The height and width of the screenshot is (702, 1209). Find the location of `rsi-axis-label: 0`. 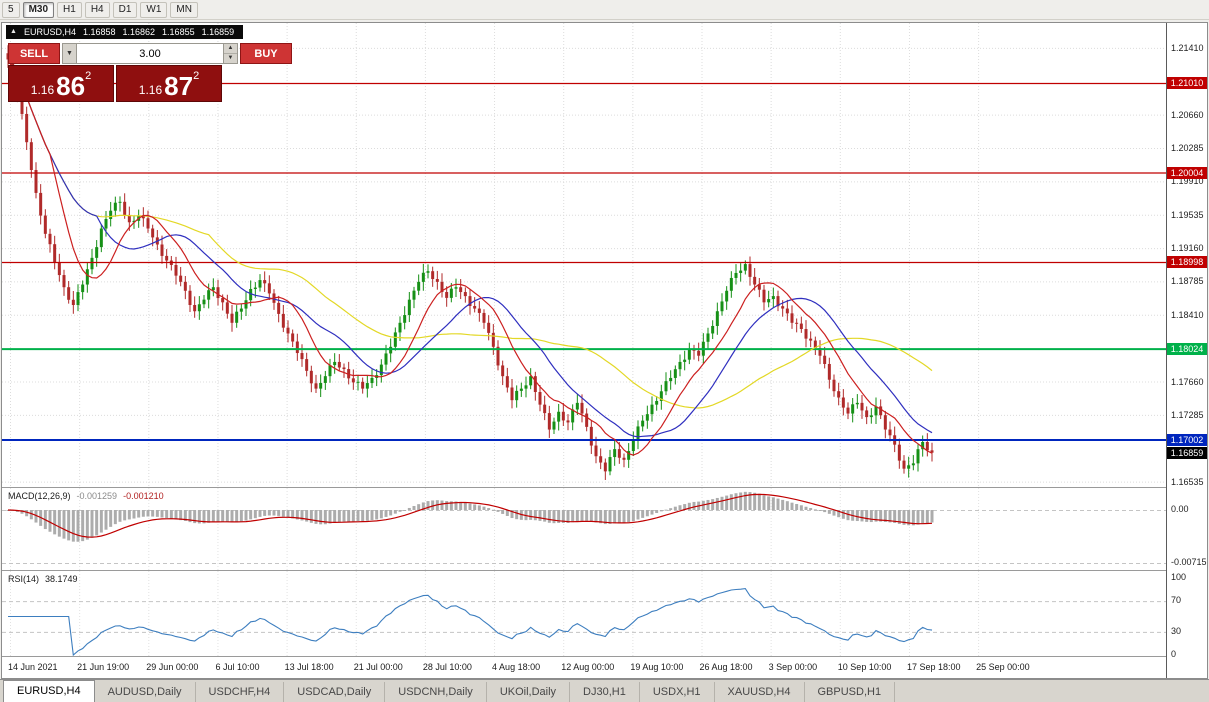

rsi-axis-label: 0 is located at coordinates (1174, 654).